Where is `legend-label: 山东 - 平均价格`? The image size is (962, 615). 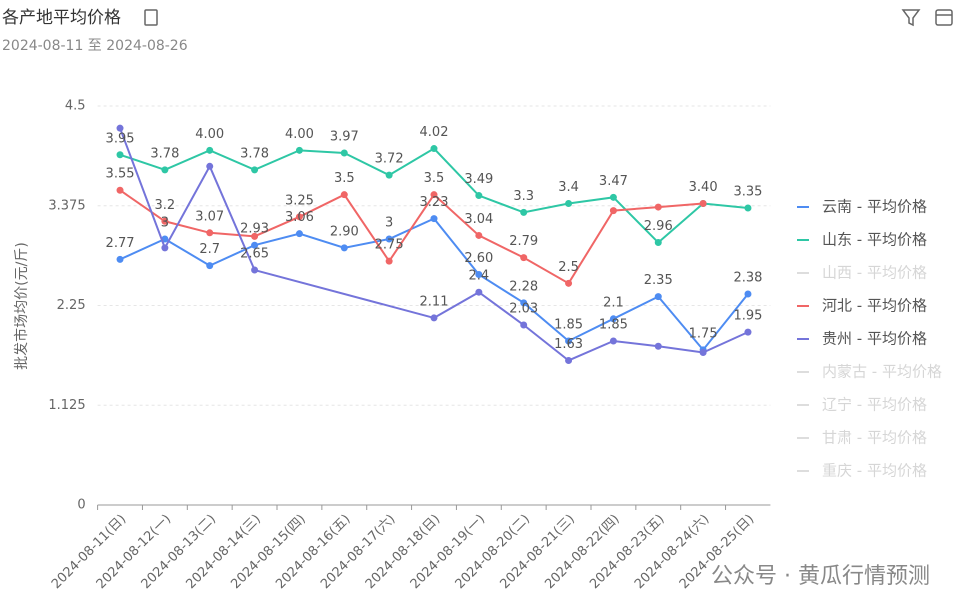 legend-label: 山东 - 平均价格 is located at coordinates (874, 240).